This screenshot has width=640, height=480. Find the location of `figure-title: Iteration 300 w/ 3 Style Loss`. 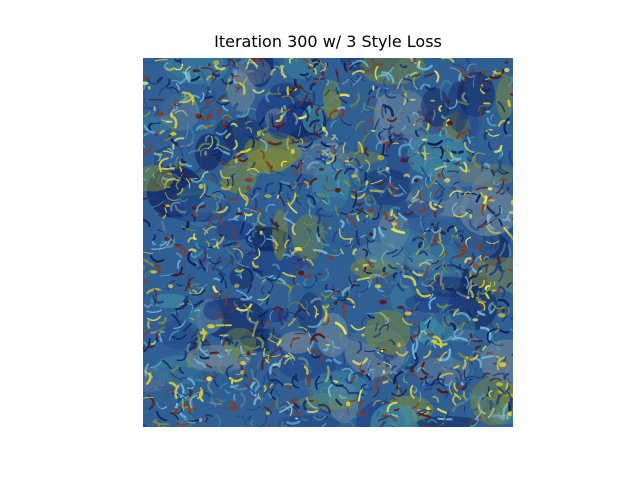

figure-title: Iteration 300 w/ 3 Style Loss is located at coordinates (328, 41).